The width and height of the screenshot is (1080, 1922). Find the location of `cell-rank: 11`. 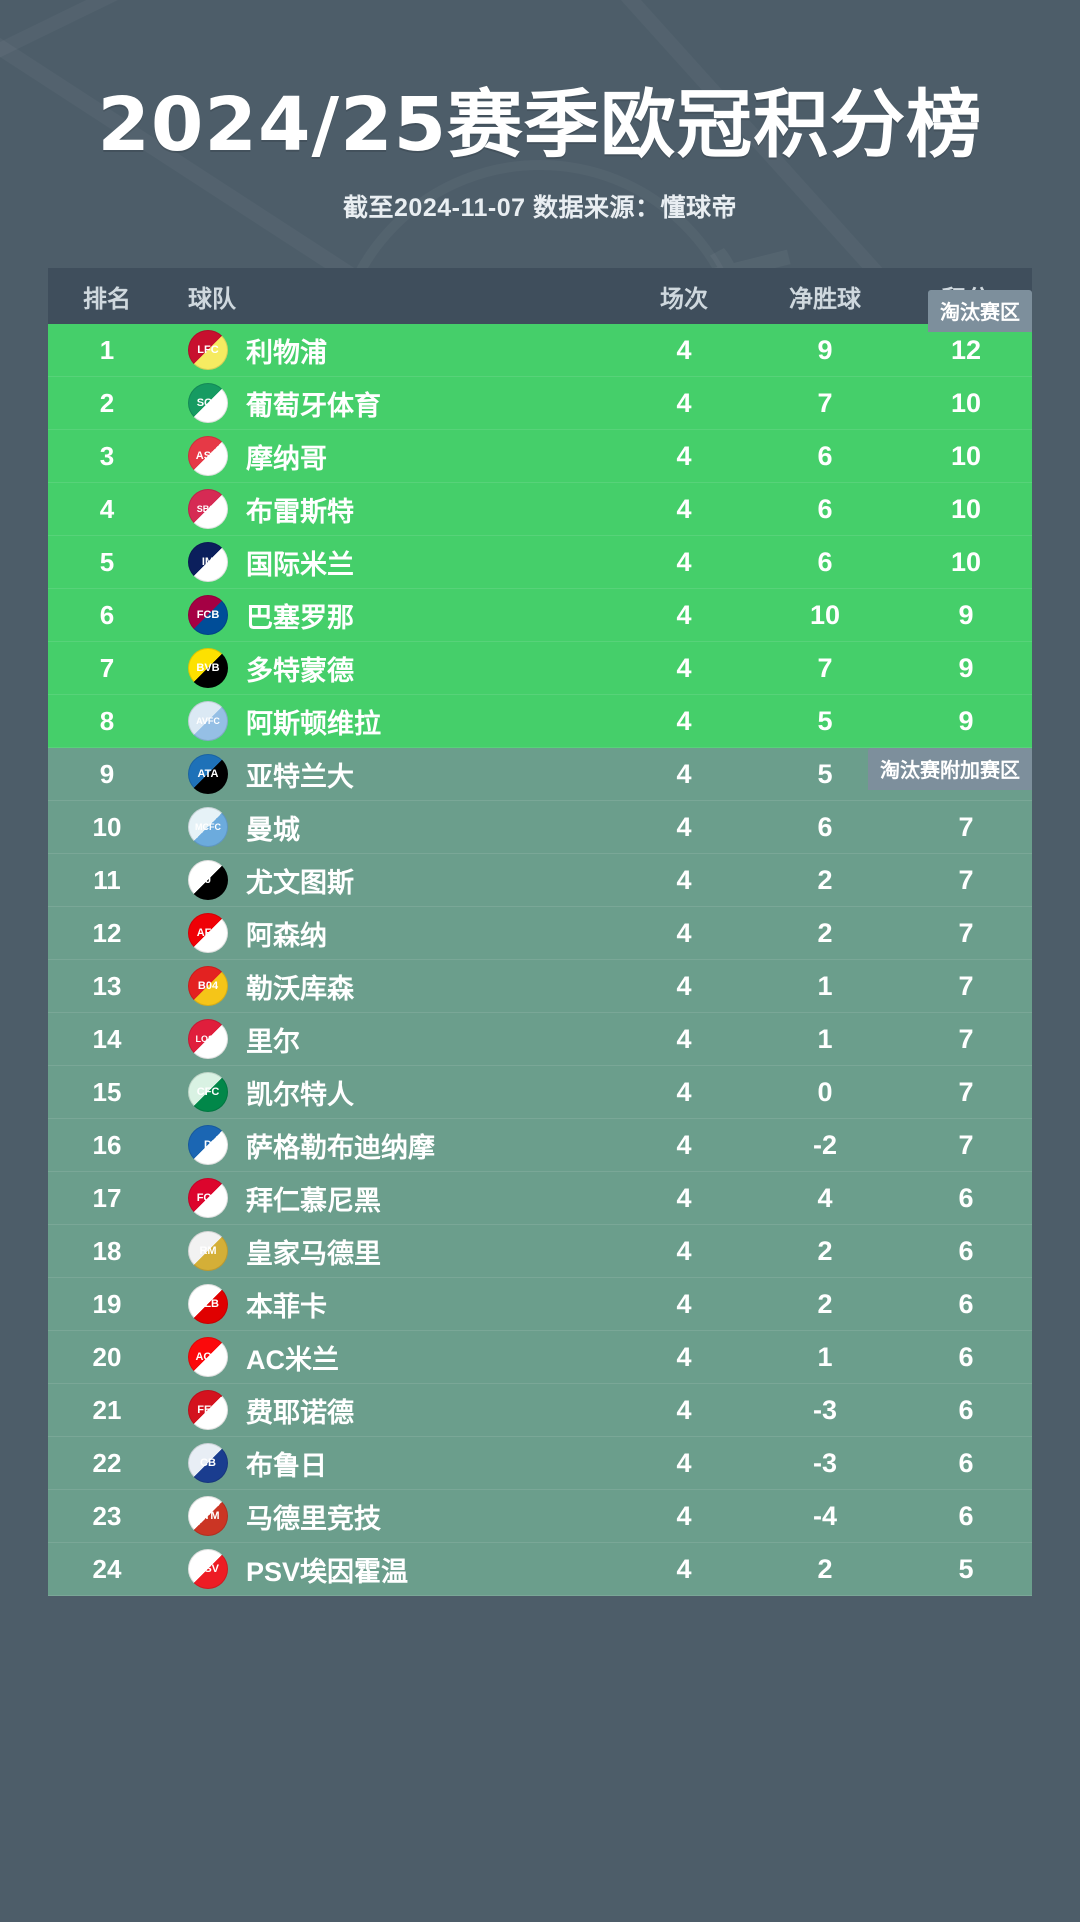

cell-rank: 11 is located at coordinates (107, 879).